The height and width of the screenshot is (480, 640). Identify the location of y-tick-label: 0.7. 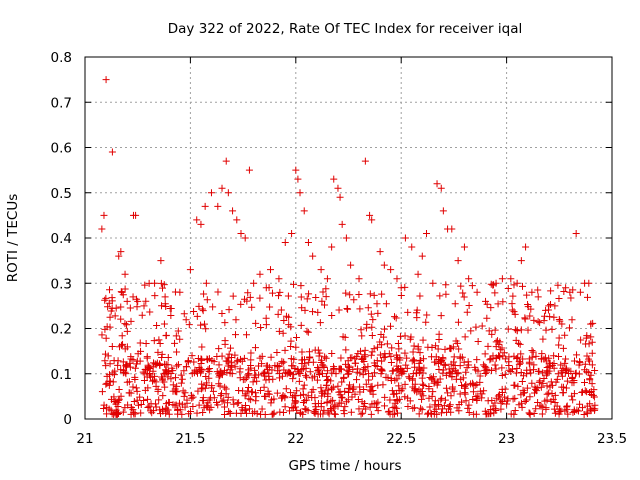
(61, 103).